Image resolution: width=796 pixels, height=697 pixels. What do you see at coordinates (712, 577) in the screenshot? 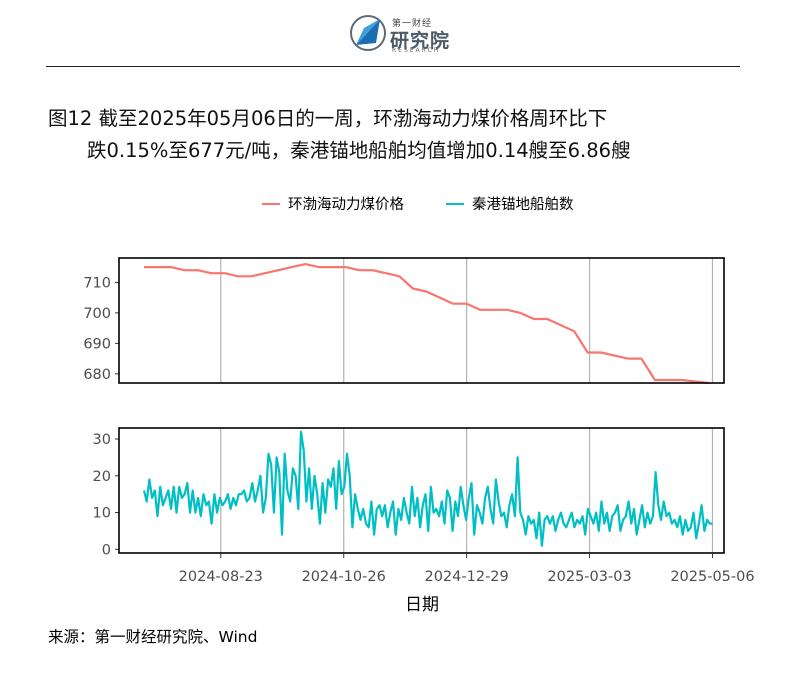
I see `x-tick-label-4: 2025-05-06` at bounding box center [712, 577].